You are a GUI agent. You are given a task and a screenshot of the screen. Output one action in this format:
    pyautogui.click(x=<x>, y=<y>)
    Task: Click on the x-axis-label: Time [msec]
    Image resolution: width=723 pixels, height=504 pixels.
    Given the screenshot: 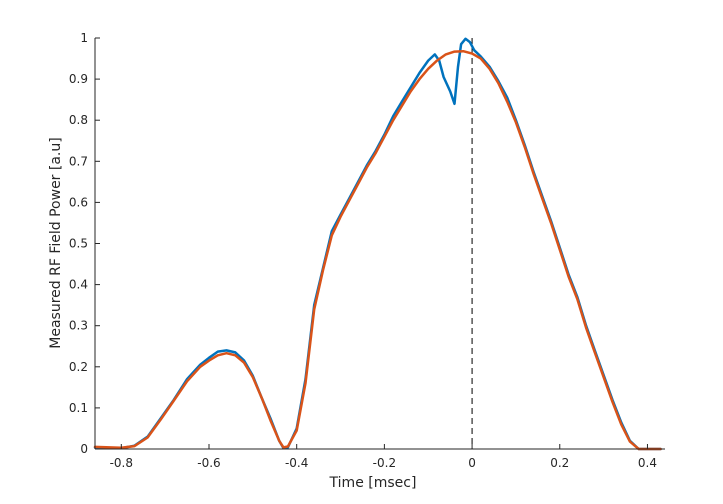 What is the action you would take?
    pyautogui.click(x=373, y=483)
    